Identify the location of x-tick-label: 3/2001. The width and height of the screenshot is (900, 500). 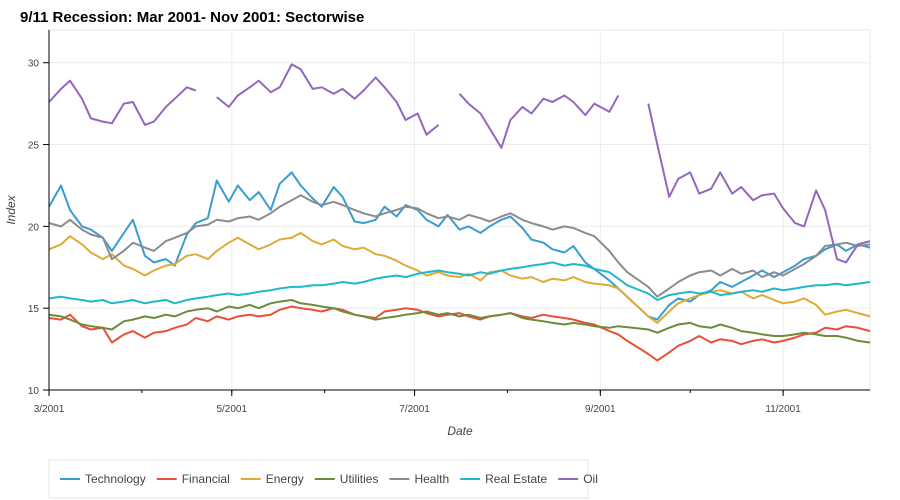
(49, 409).